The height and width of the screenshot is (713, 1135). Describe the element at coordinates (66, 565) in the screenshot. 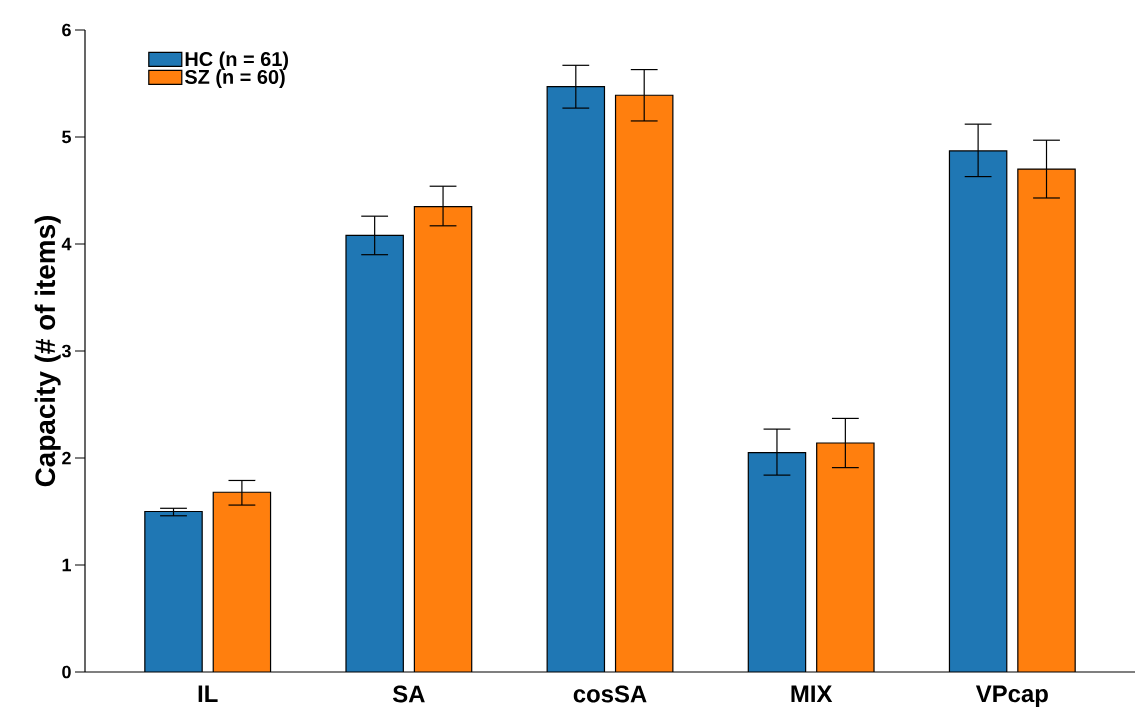

I see `y-tick-label: 1` at that location.